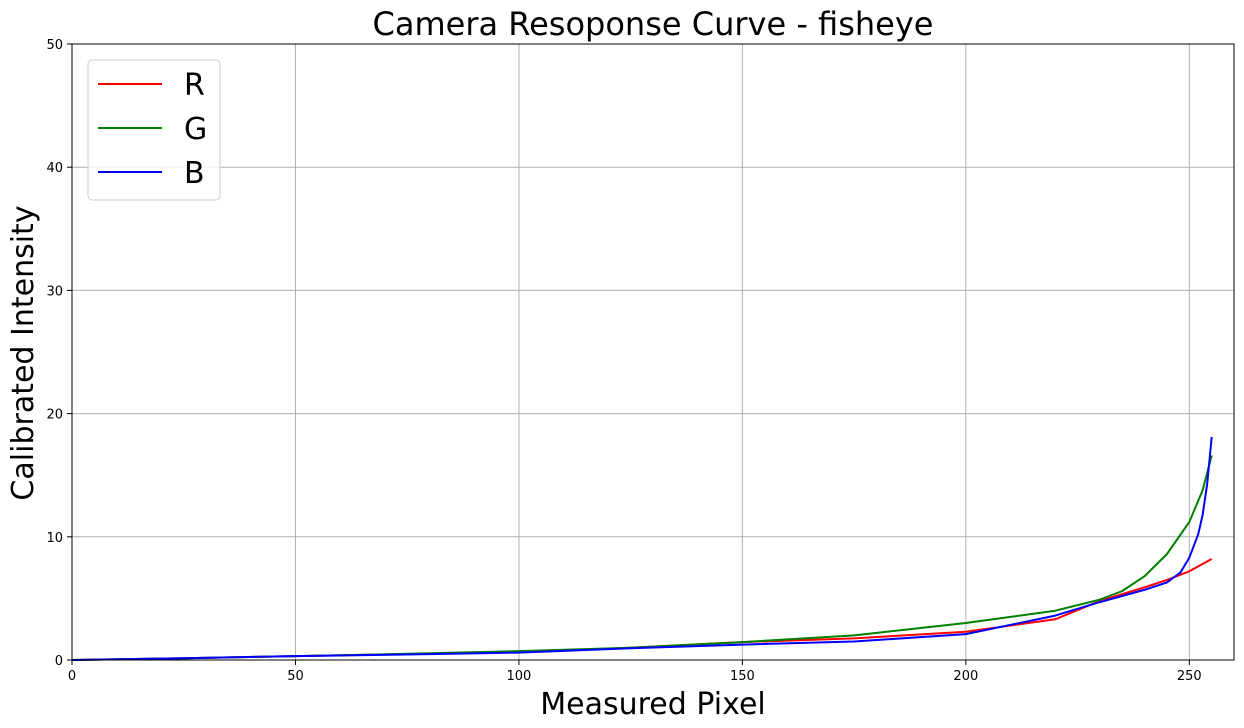  Describe the element at coordinates (154, 130) in the screenshot. I see `legend-box` at that location.